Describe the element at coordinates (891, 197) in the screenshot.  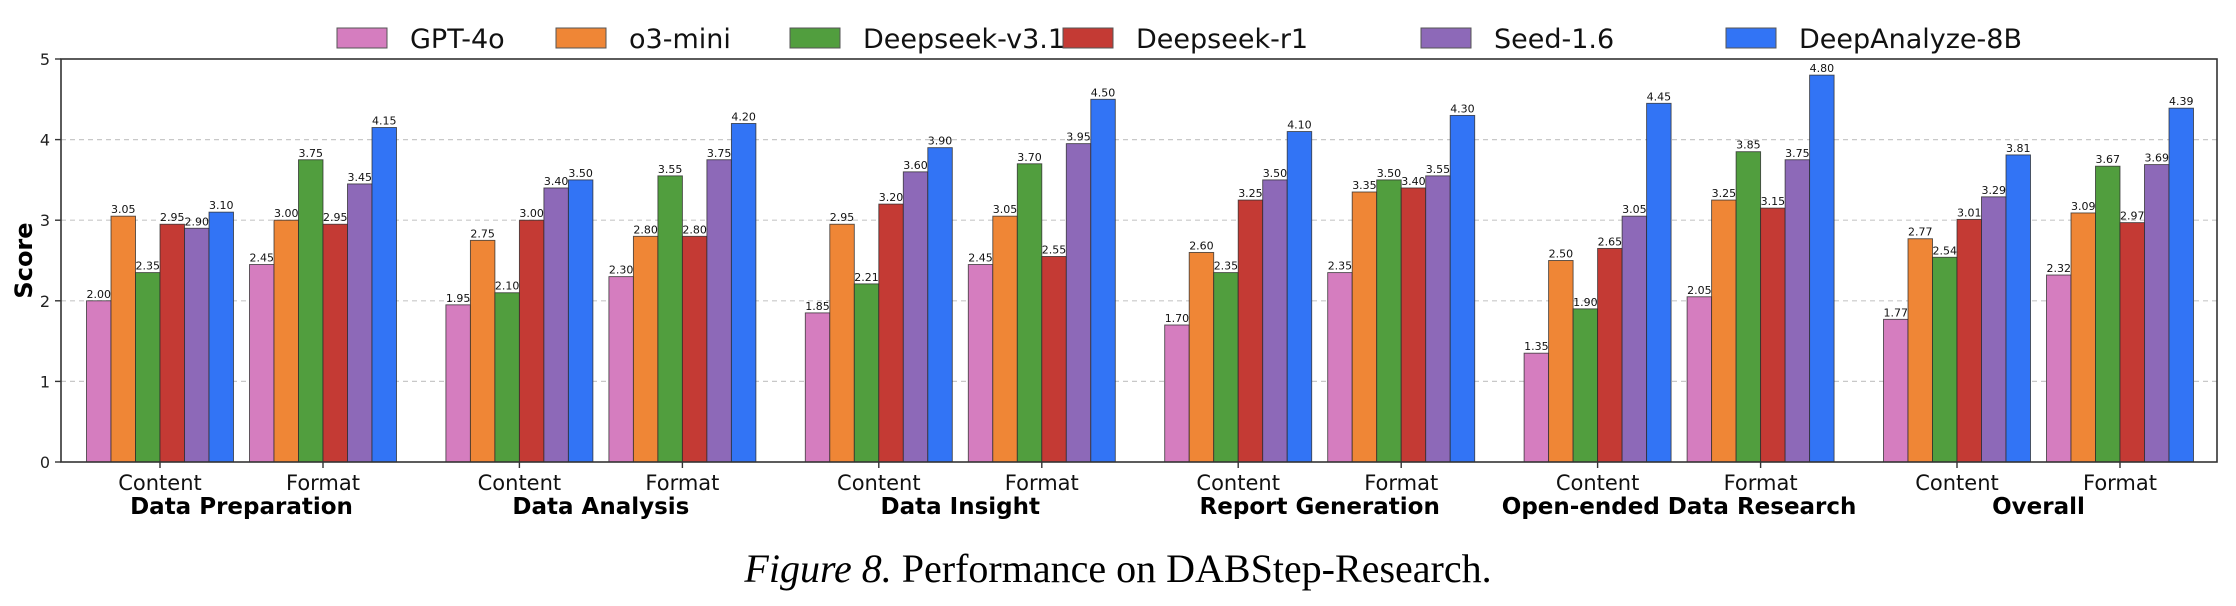
I see `value-label: 3.20` at that location.